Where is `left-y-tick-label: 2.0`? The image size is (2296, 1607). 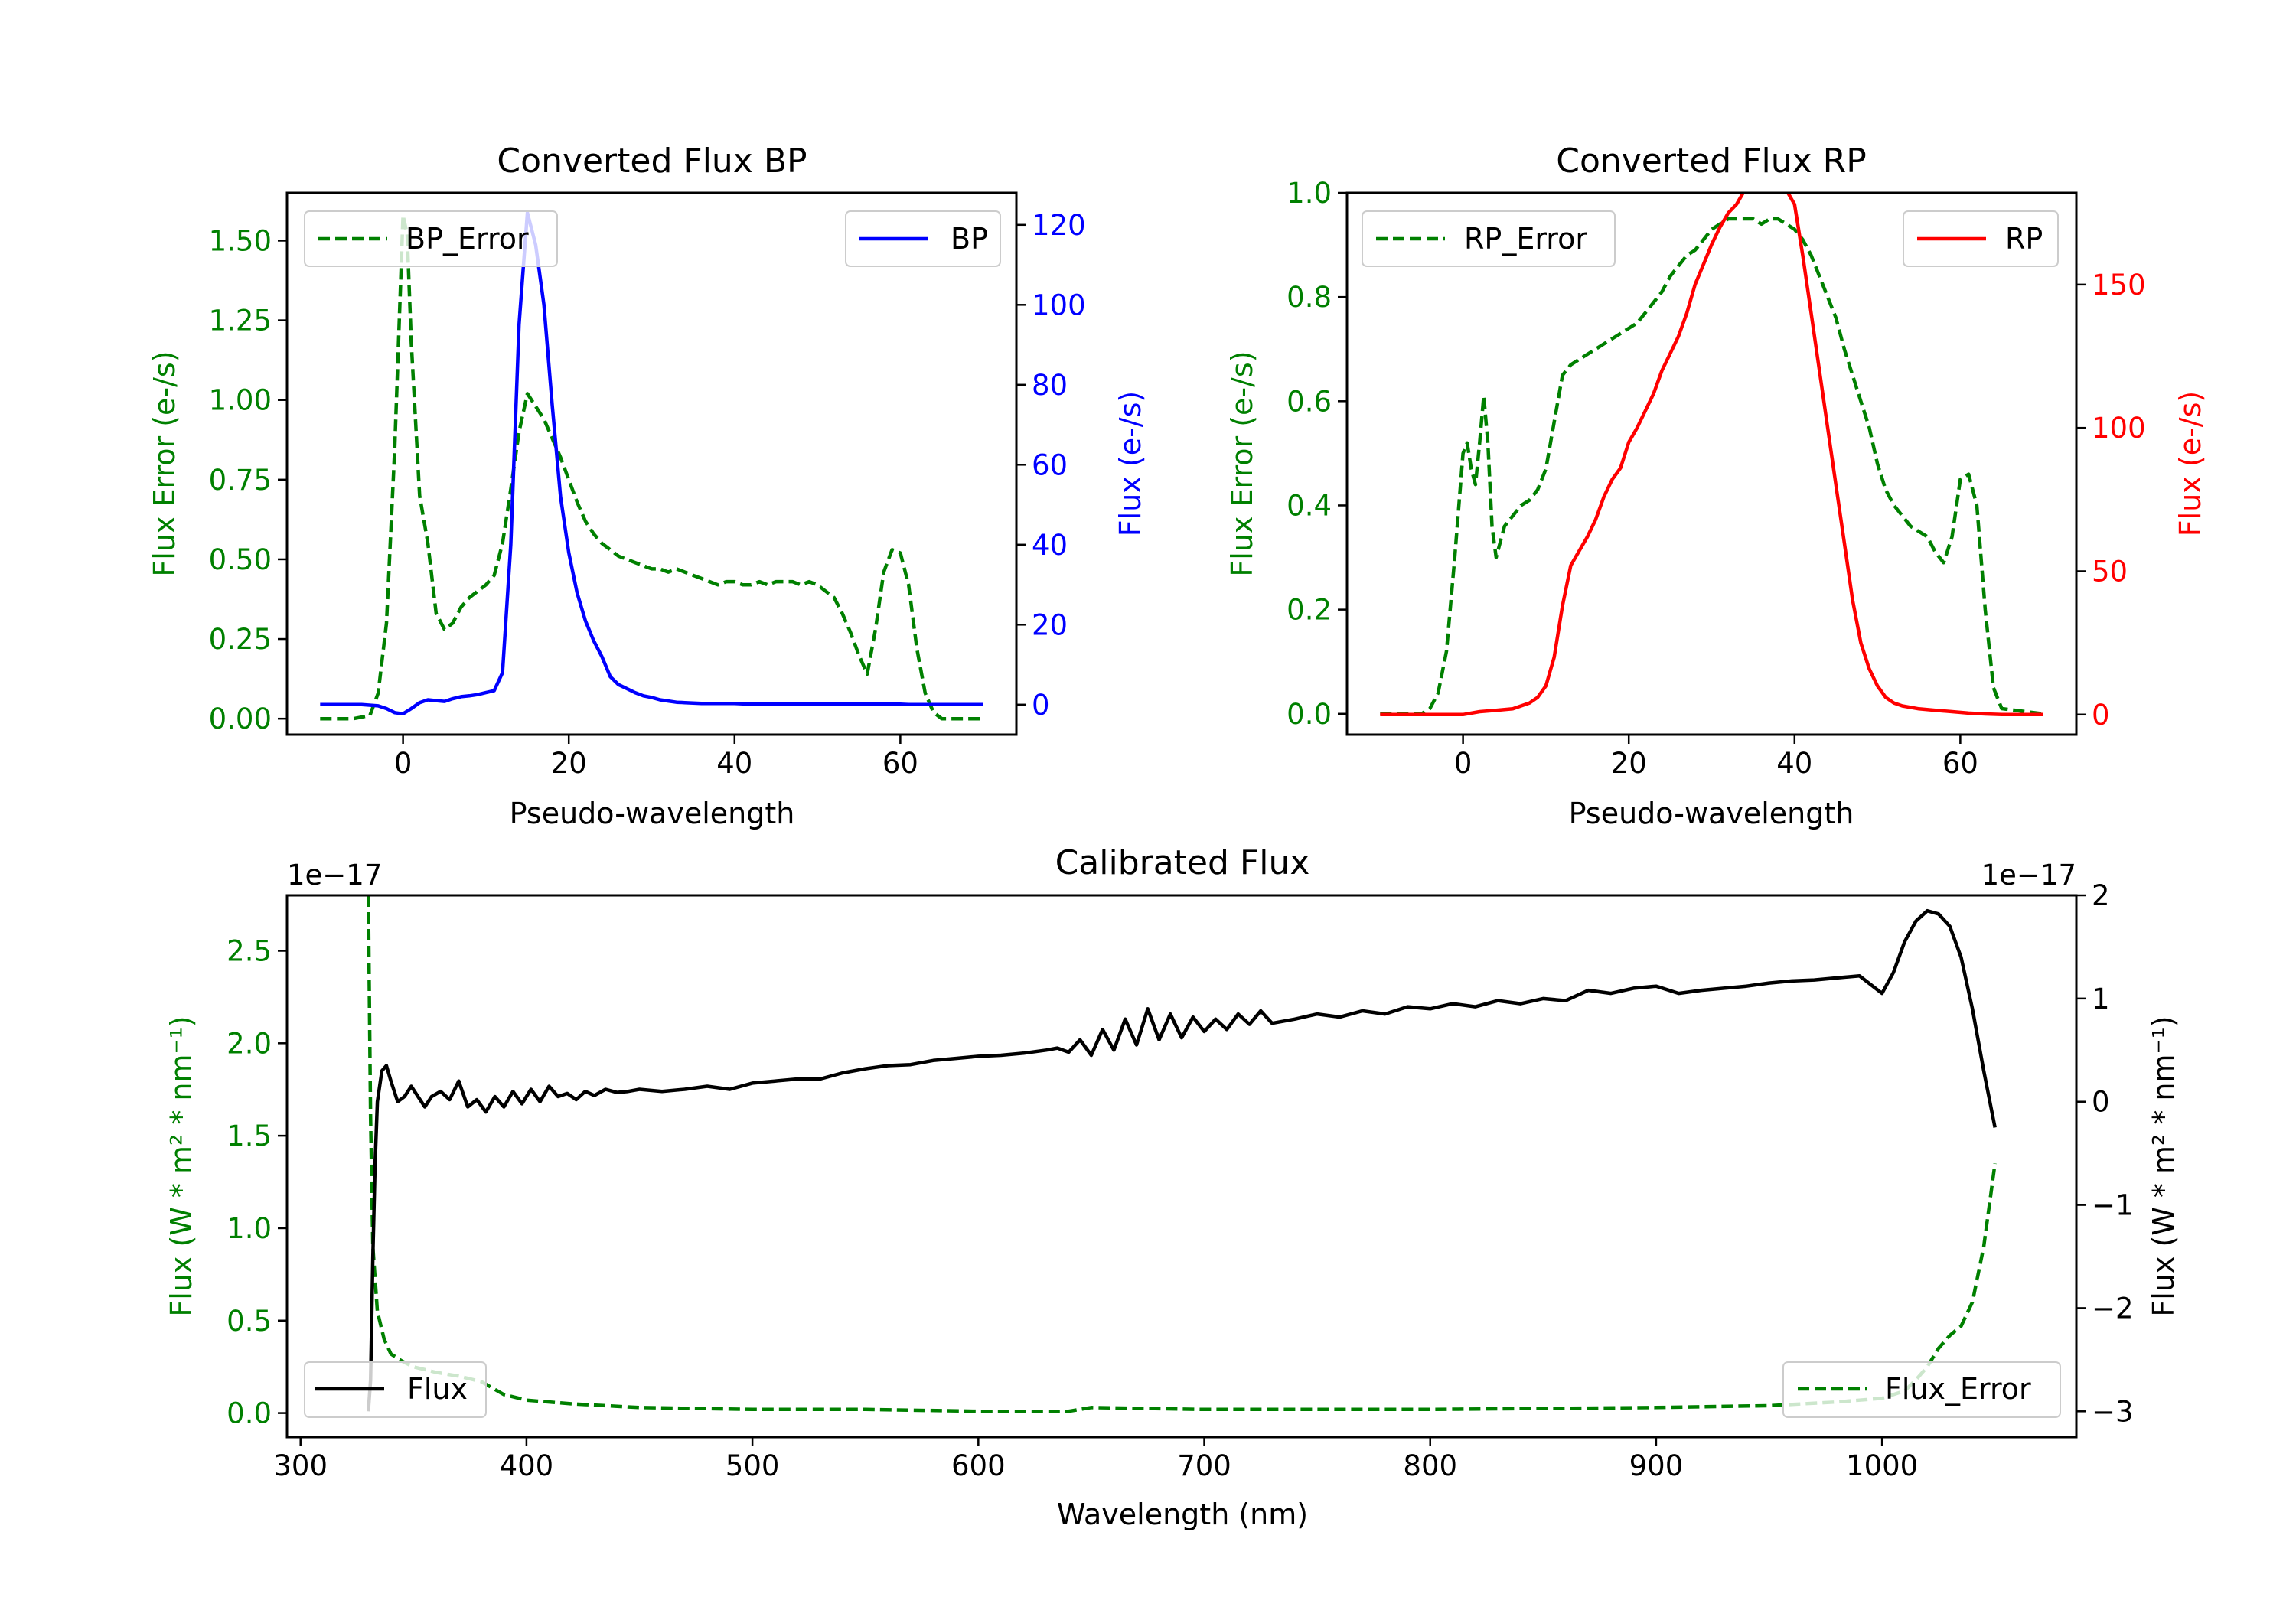 left-y-tick-label: 2.0 is located at coordinates (249, 1043).